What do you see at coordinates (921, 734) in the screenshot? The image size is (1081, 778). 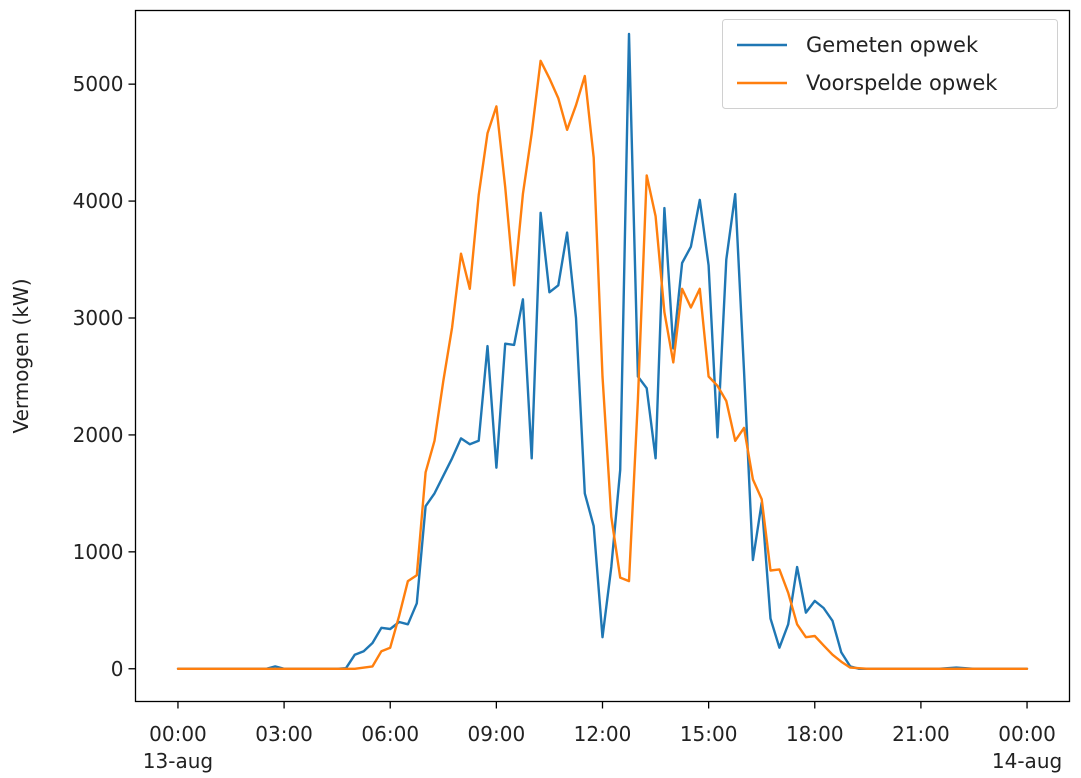 I see `x-tick-label: 21:00` at bounding box center [921, 734].